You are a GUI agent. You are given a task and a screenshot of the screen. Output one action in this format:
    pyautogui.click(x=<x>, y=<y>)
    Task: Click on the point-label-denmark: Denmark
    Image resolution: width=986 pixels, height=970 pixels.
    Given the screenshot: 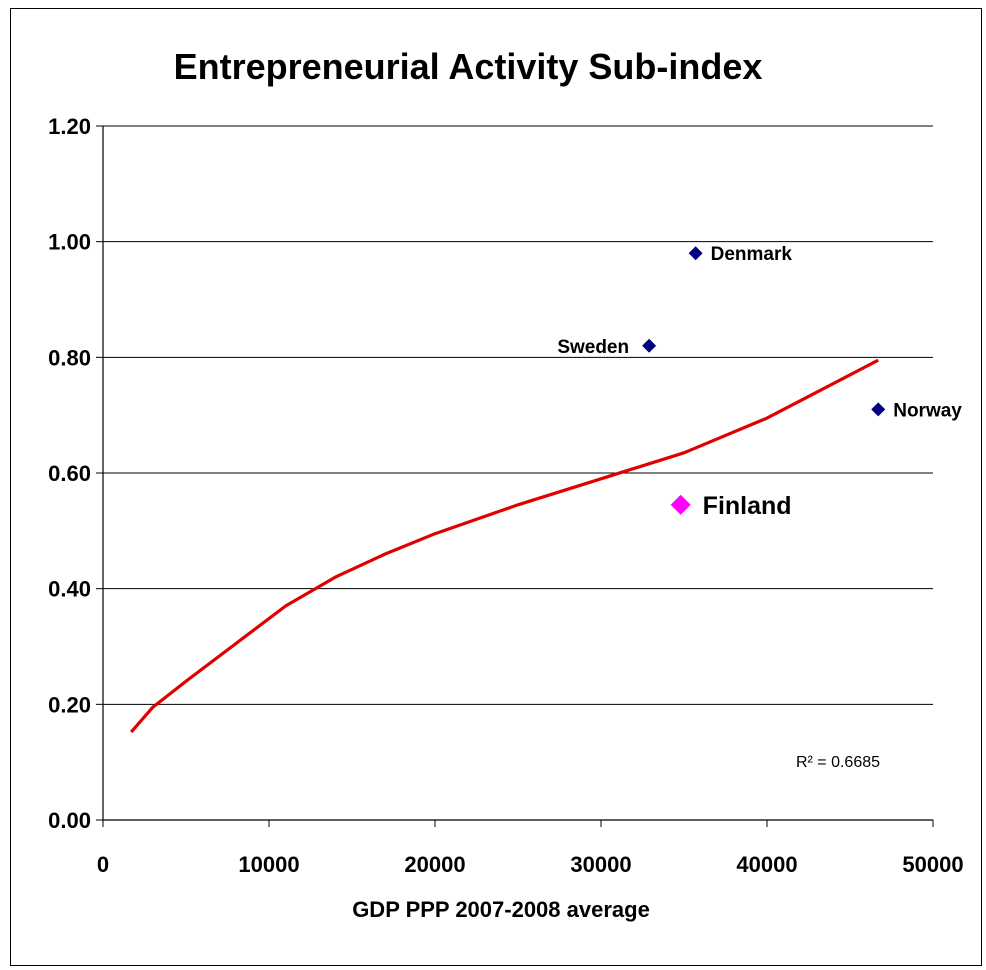 What is the action you would take?
    pyautogui.click(x=752, y=254)
    